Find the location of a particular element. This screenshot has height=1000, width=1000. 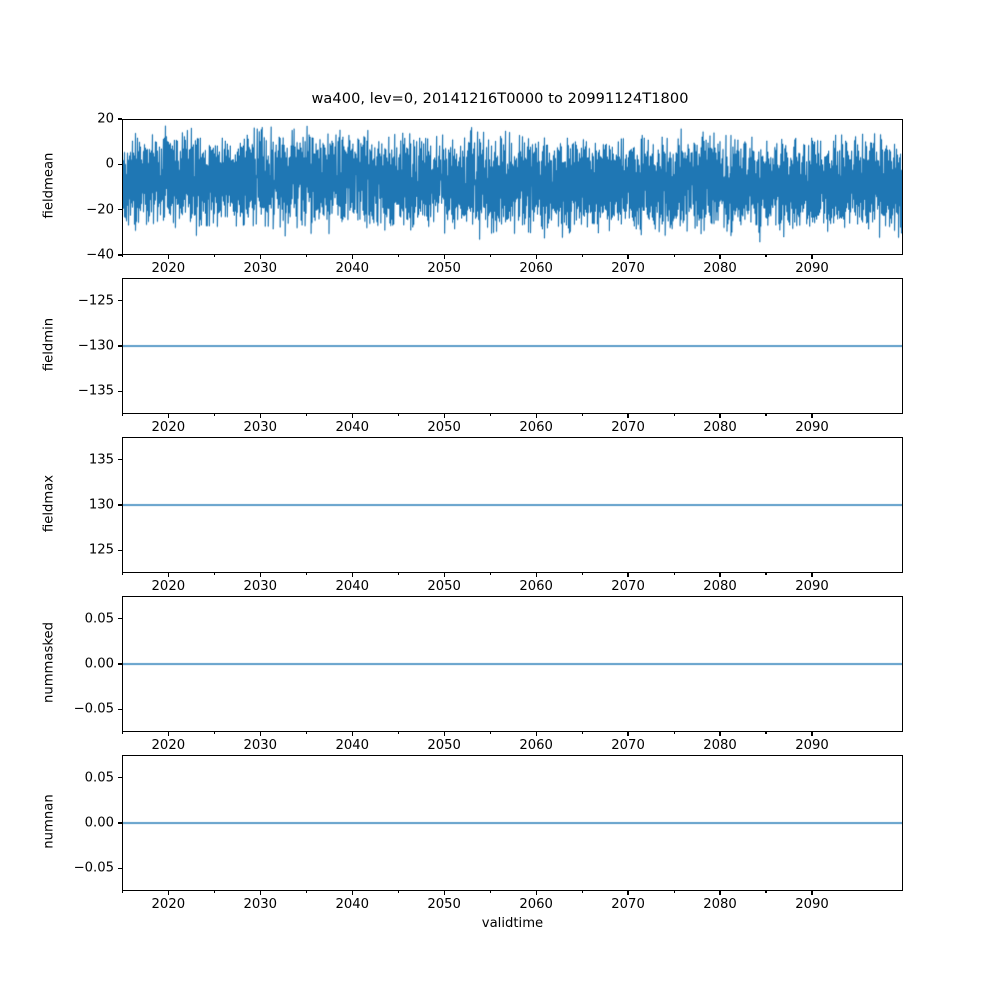

x-tick-label-fieldmin: 2050 is located at coordinates (444, 427).